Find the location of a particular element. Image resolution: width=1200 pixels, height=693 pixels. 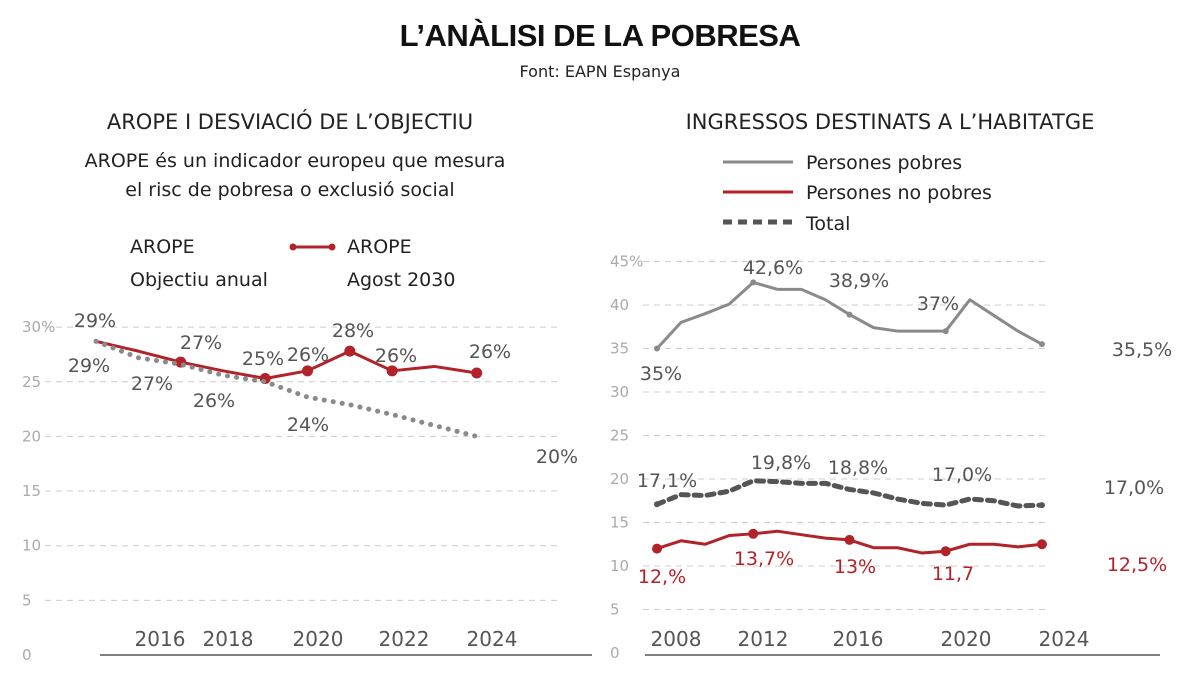

data-label: 37% is located at coordinates (938, 304).